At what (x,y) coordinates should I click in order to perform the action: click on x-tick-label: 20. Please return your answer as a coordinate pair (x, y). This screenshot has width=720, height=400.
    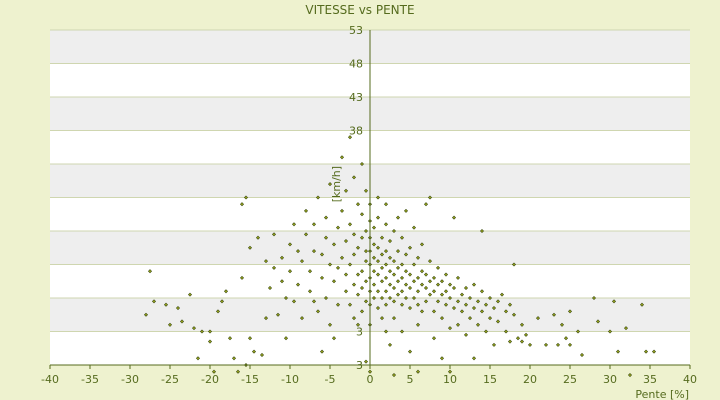
    Looking at the image, I should click on (530, 379).